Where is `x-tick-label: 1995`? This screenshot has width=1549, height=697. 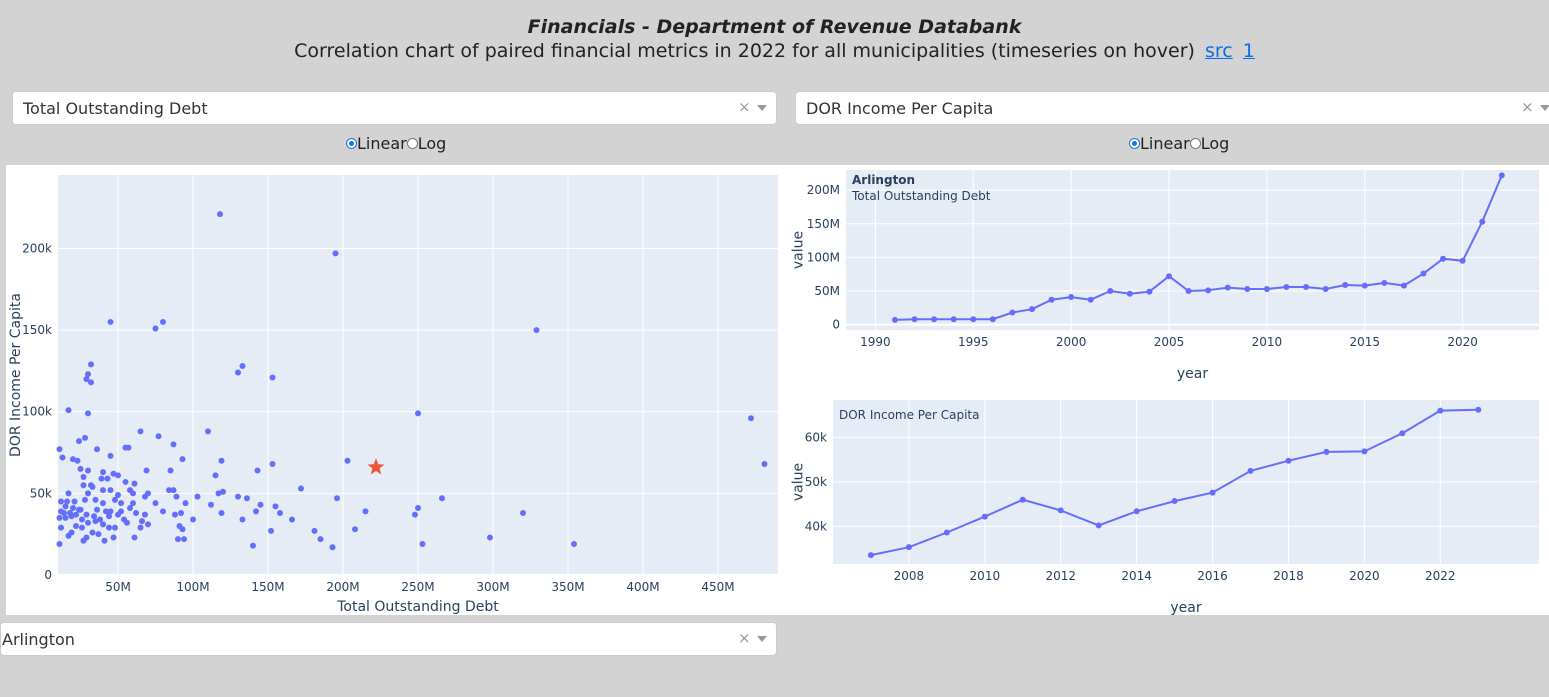 x-tick-label: 1995 is located at coordinates (973, 342).